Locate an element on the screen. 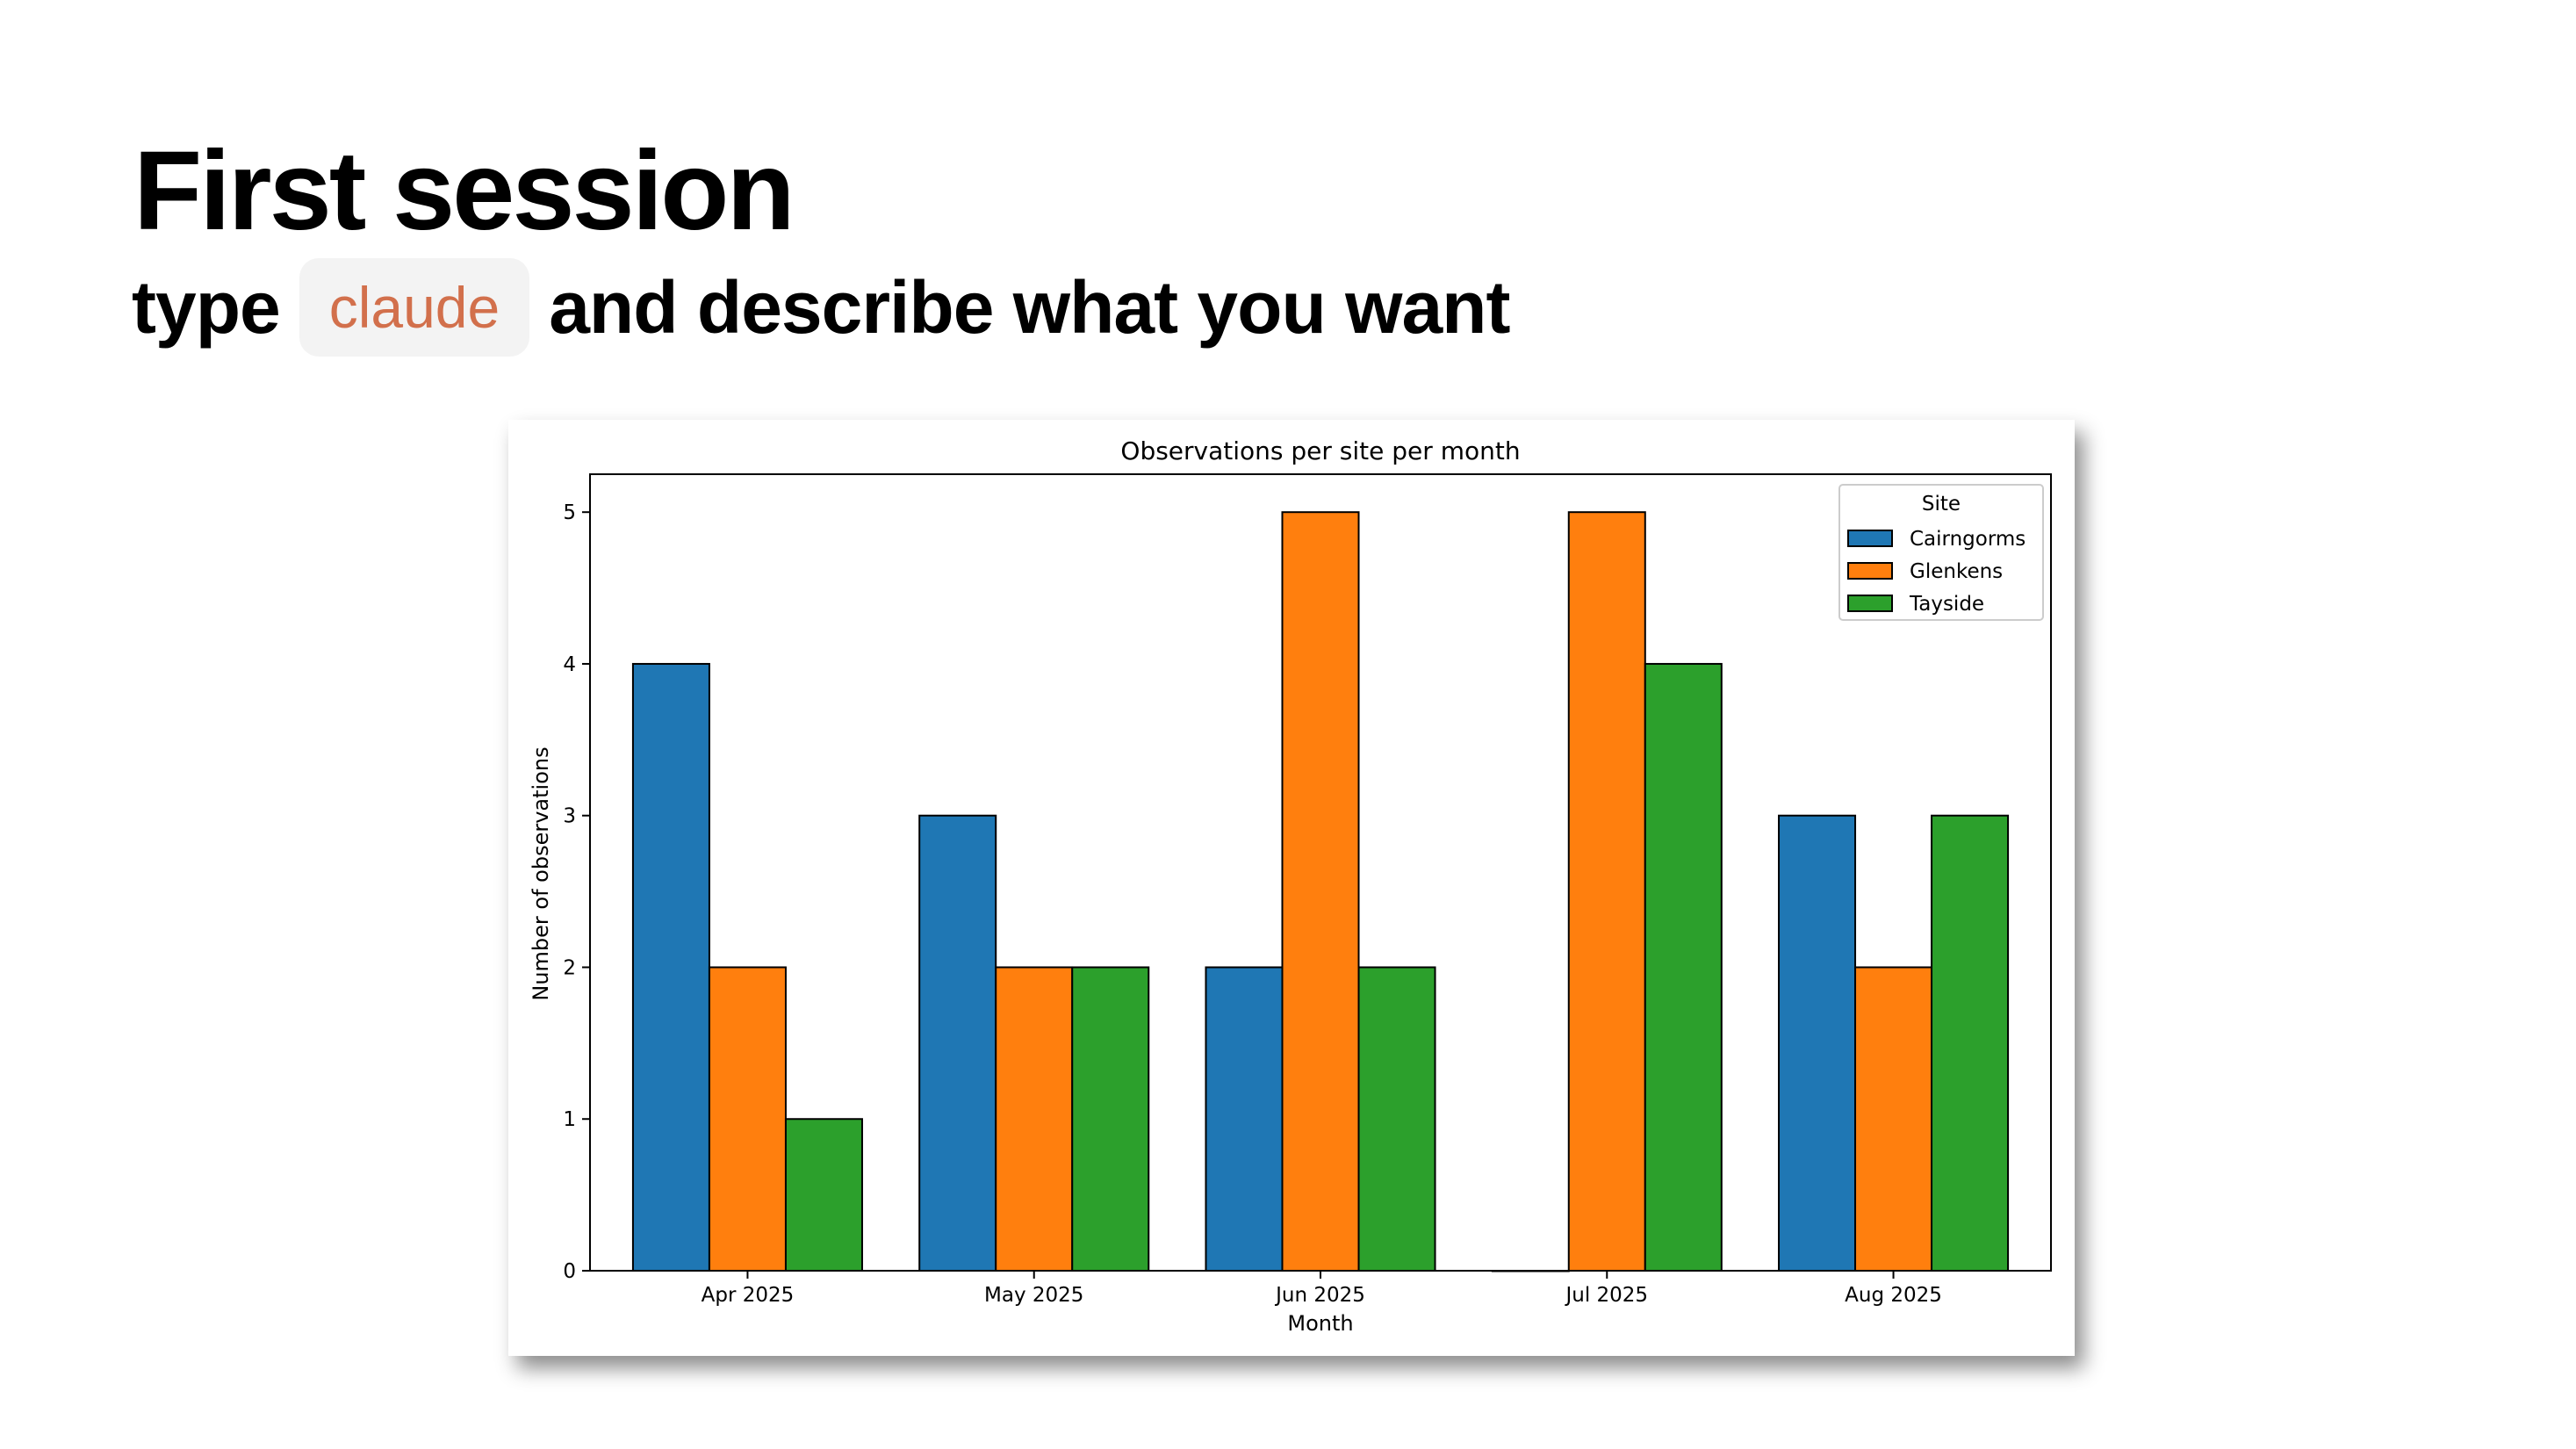 The width and height of the screenshot is (2576, 1449). legend-swatch-glenkens is located at coordinates (1870, 571).